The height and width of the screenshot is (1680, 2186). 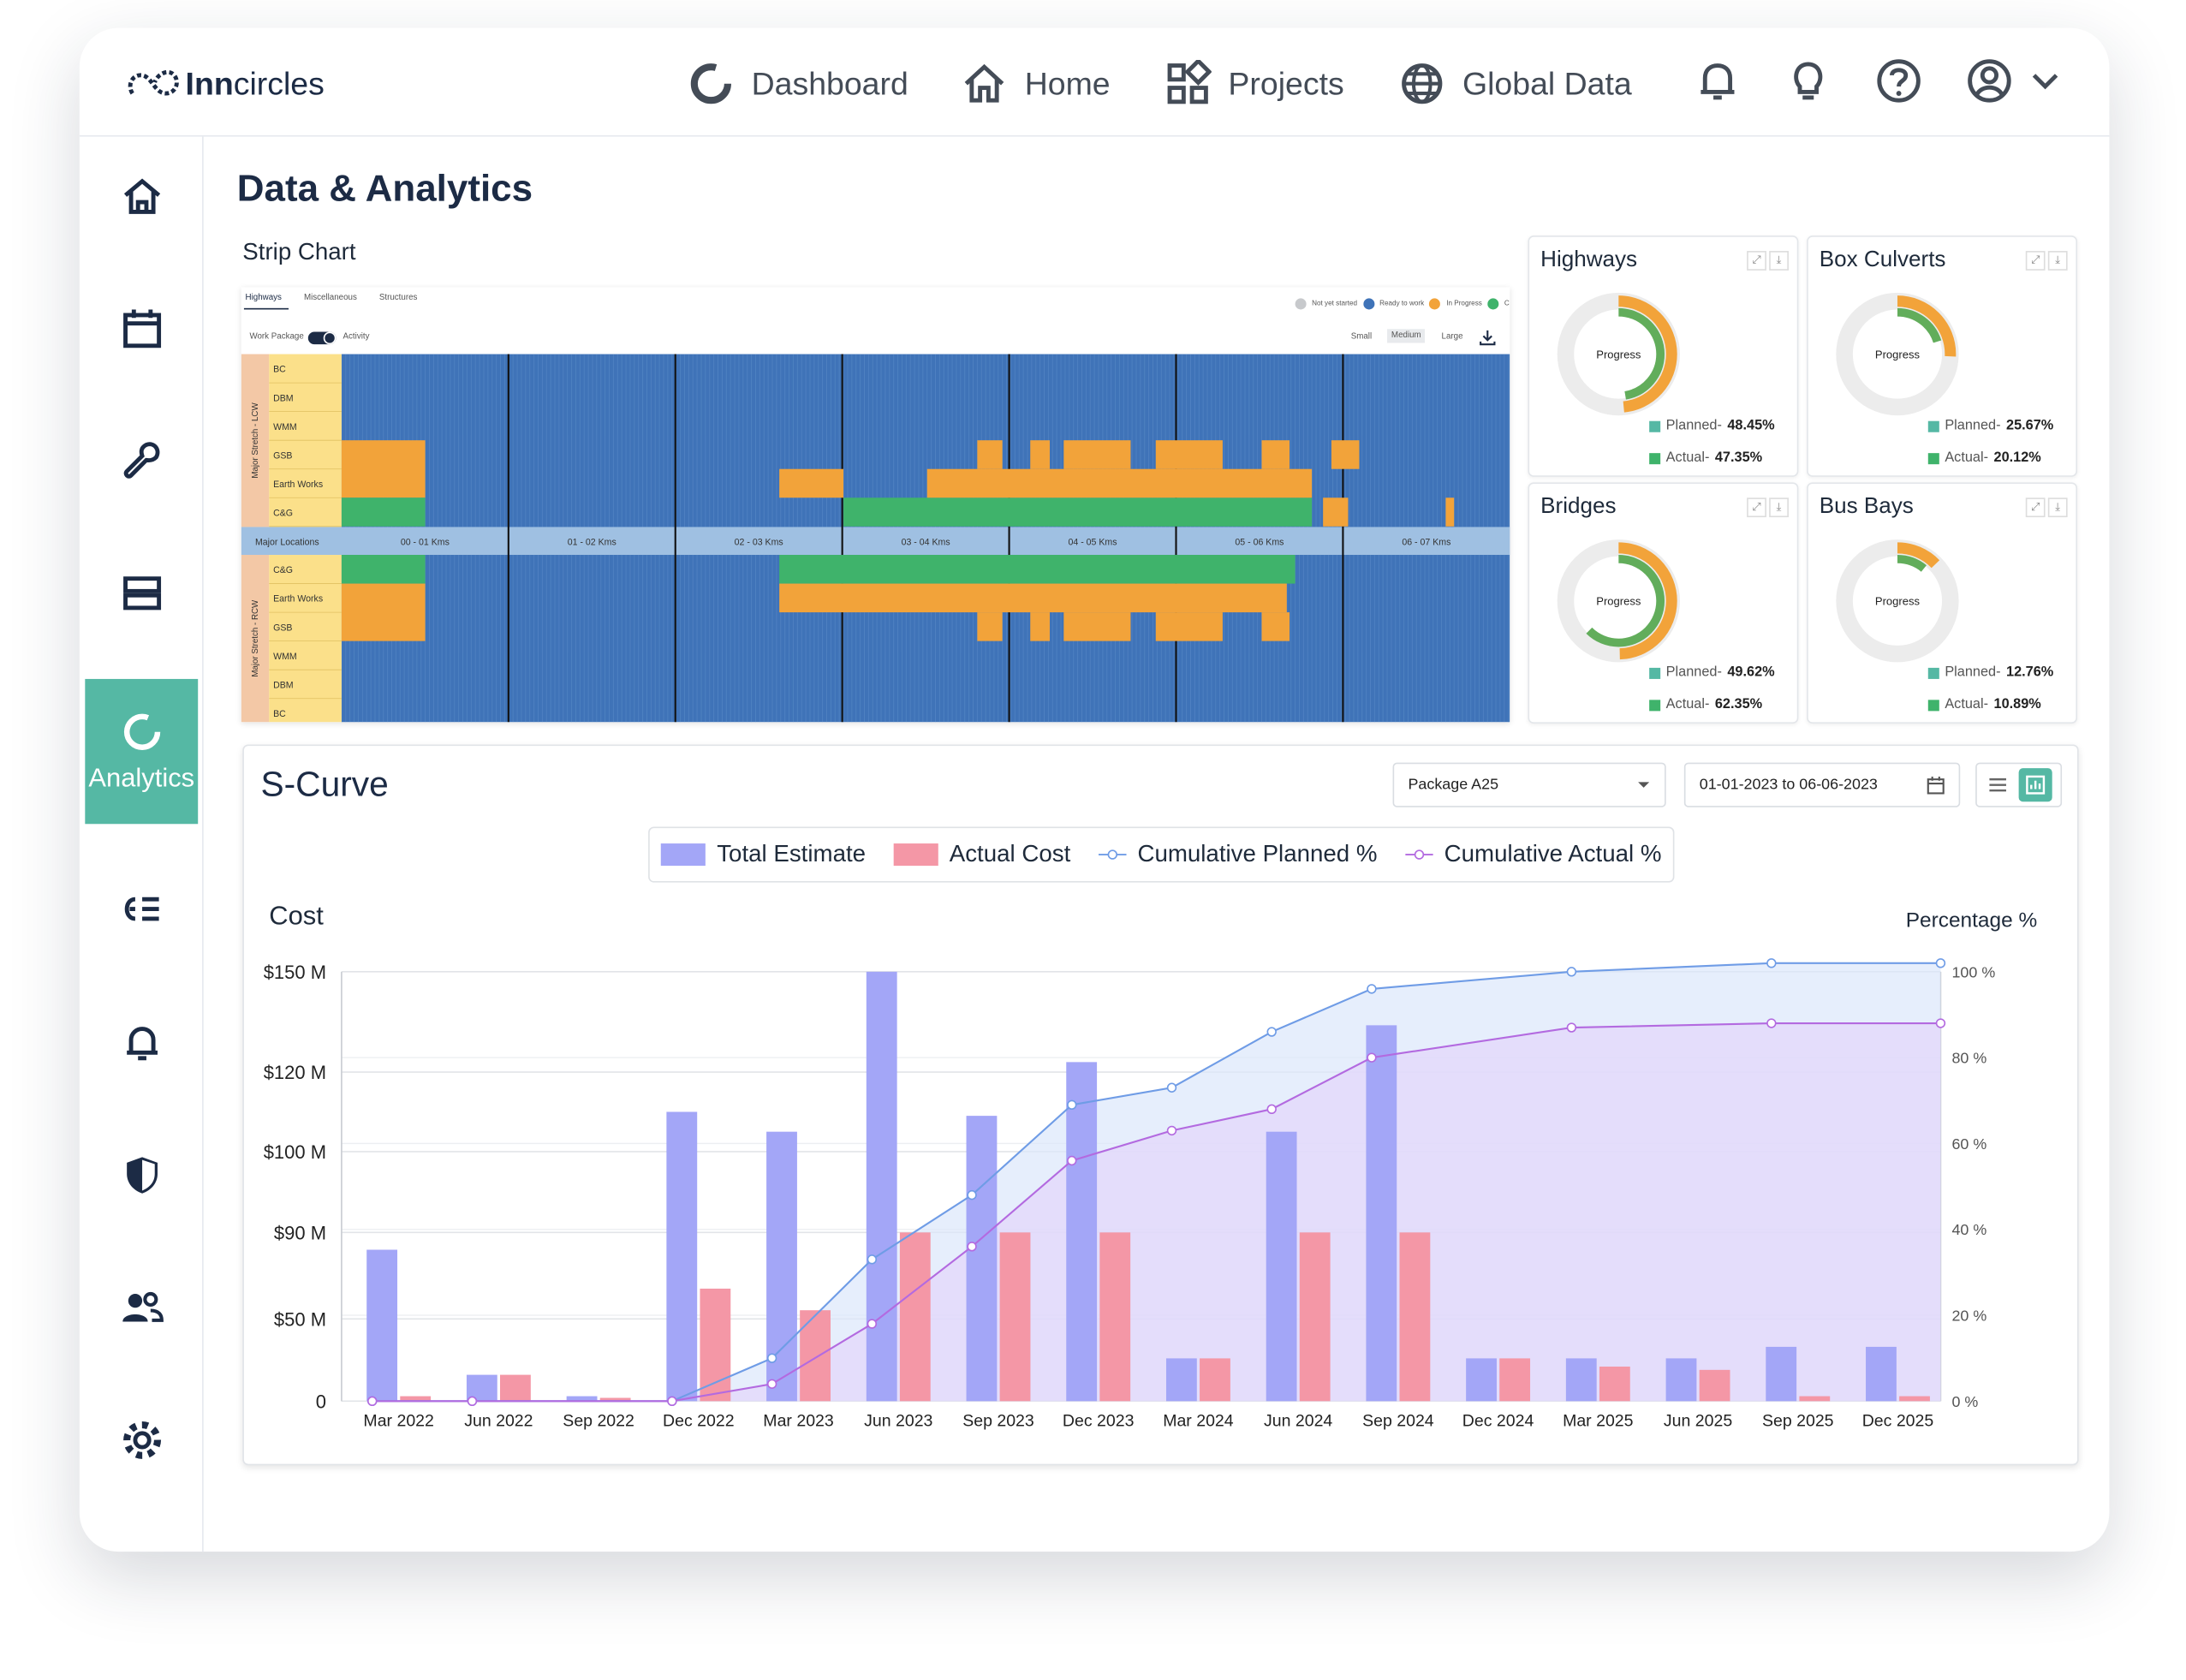 I want to click on planned-swatch, so click(x=1933, y=673).